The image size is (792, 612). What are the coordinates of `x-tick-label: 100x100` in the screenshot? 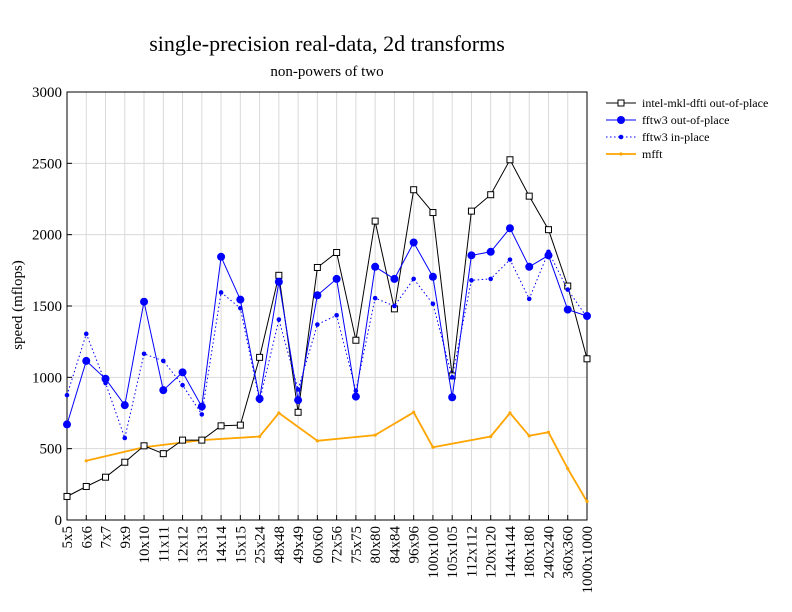 It's located at (434, 552).